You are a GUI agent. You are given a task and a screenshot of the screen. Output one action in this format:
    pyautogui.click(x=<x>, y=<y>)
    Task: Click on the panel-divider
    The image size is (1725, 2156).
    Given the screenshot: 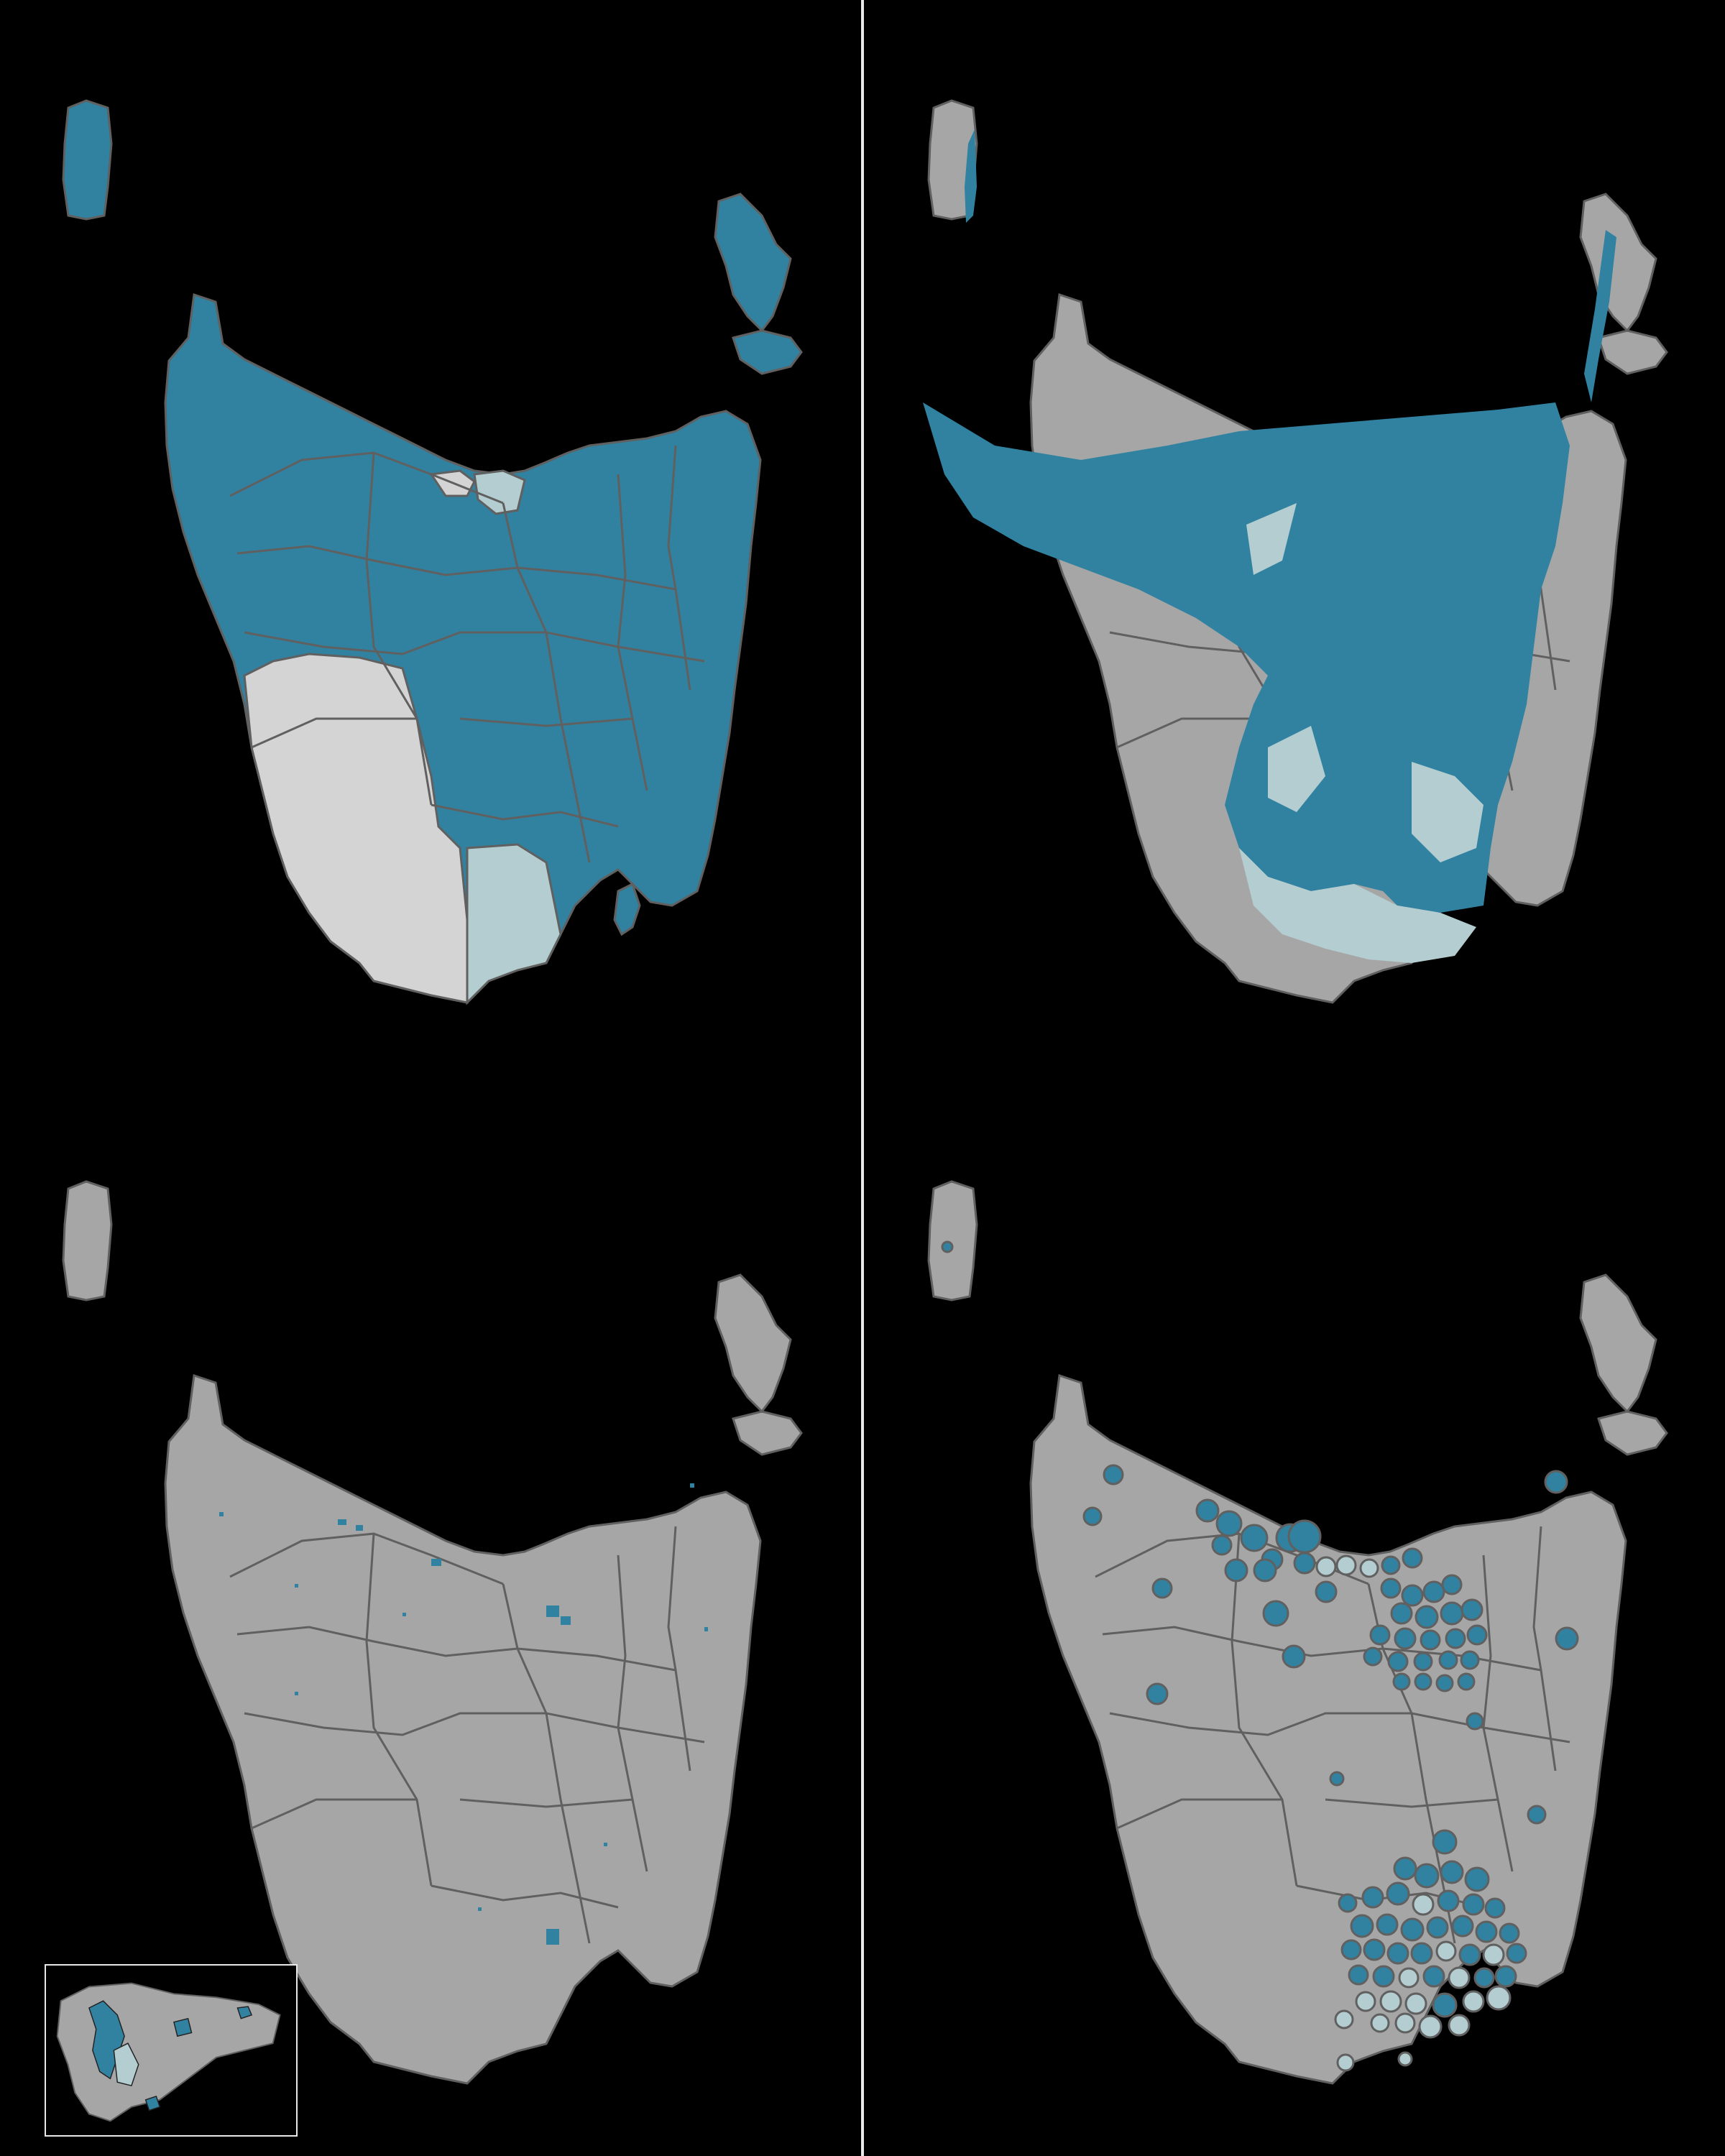 What is the action you would take?
    pyautogui.click(x=862, y=1078)
    